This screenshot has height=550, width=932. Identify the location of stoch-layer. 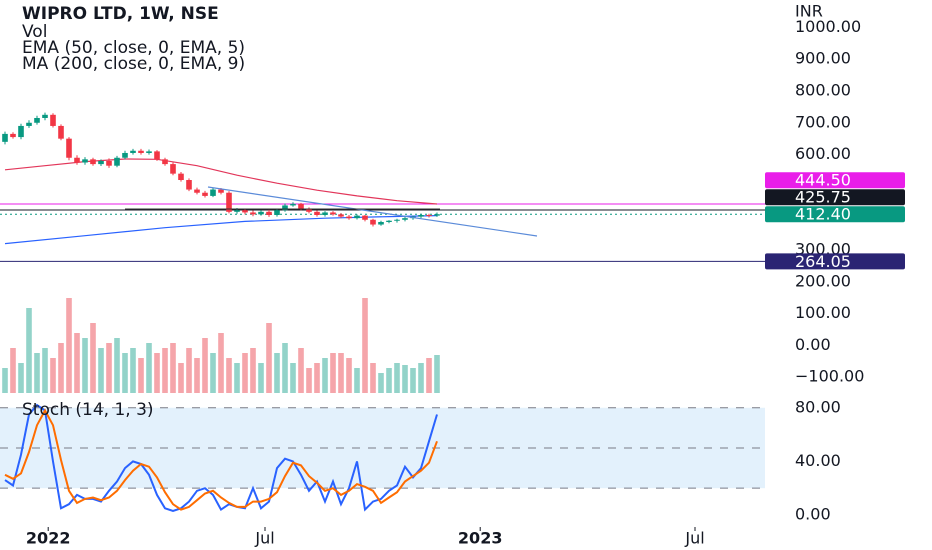
(221, 457).